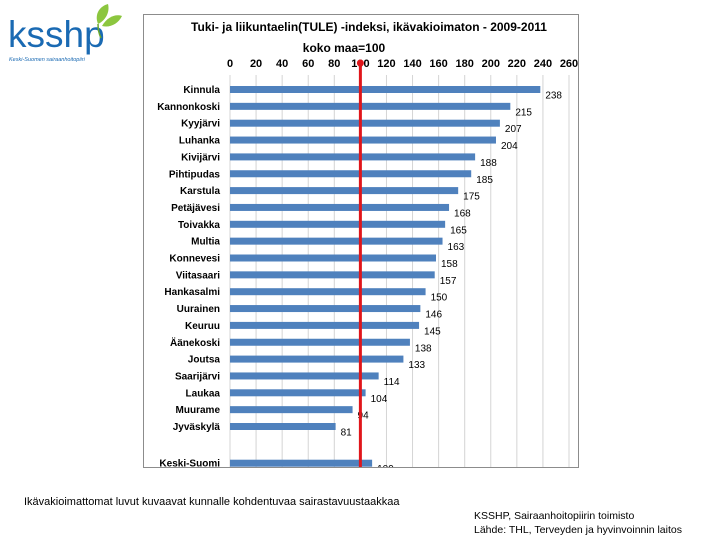  What do you see at coordinates (385, 465) in the screenshot?
I see `data-label: 109` at bounding box center [385, 465].